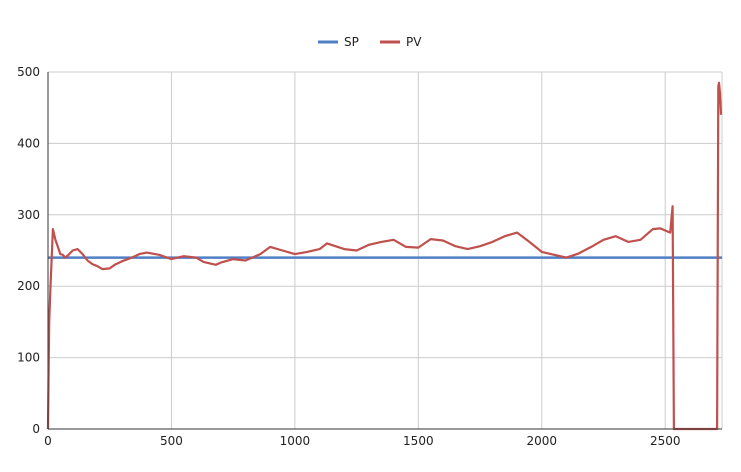 Image resolution: width=741 pixels, height=472 pixels. I want to click on x-tick-label-3: 1500, so click(418, 441).